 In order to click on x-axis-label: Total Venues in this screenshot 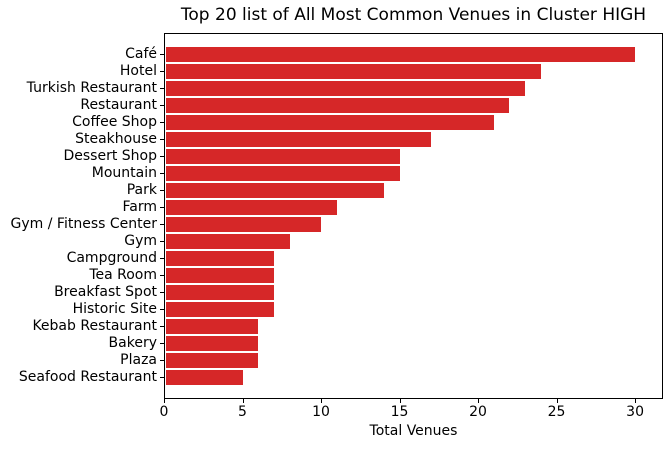, I will do `click(413, 431)`.